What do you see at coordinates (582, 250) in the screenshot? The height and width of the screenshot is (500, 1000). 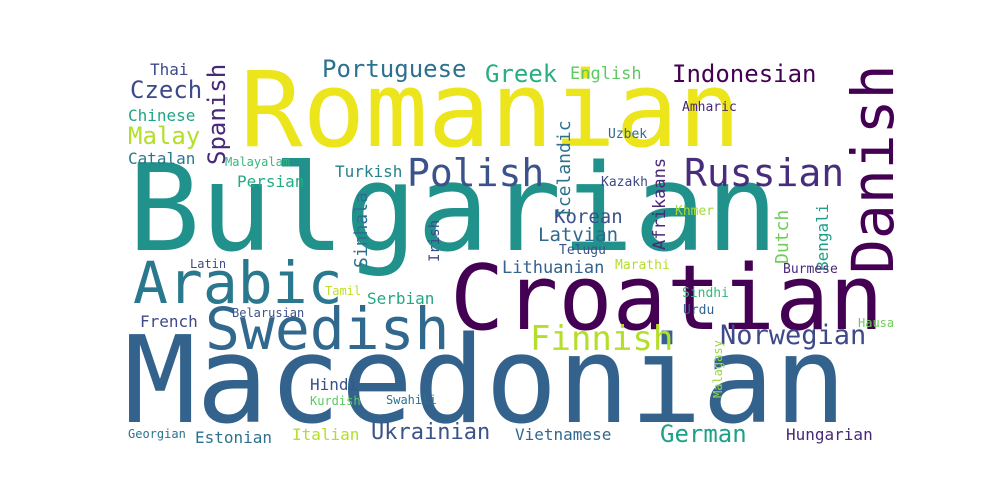 I see `word-telugu: Telugu` at bounding box center [582, 250].